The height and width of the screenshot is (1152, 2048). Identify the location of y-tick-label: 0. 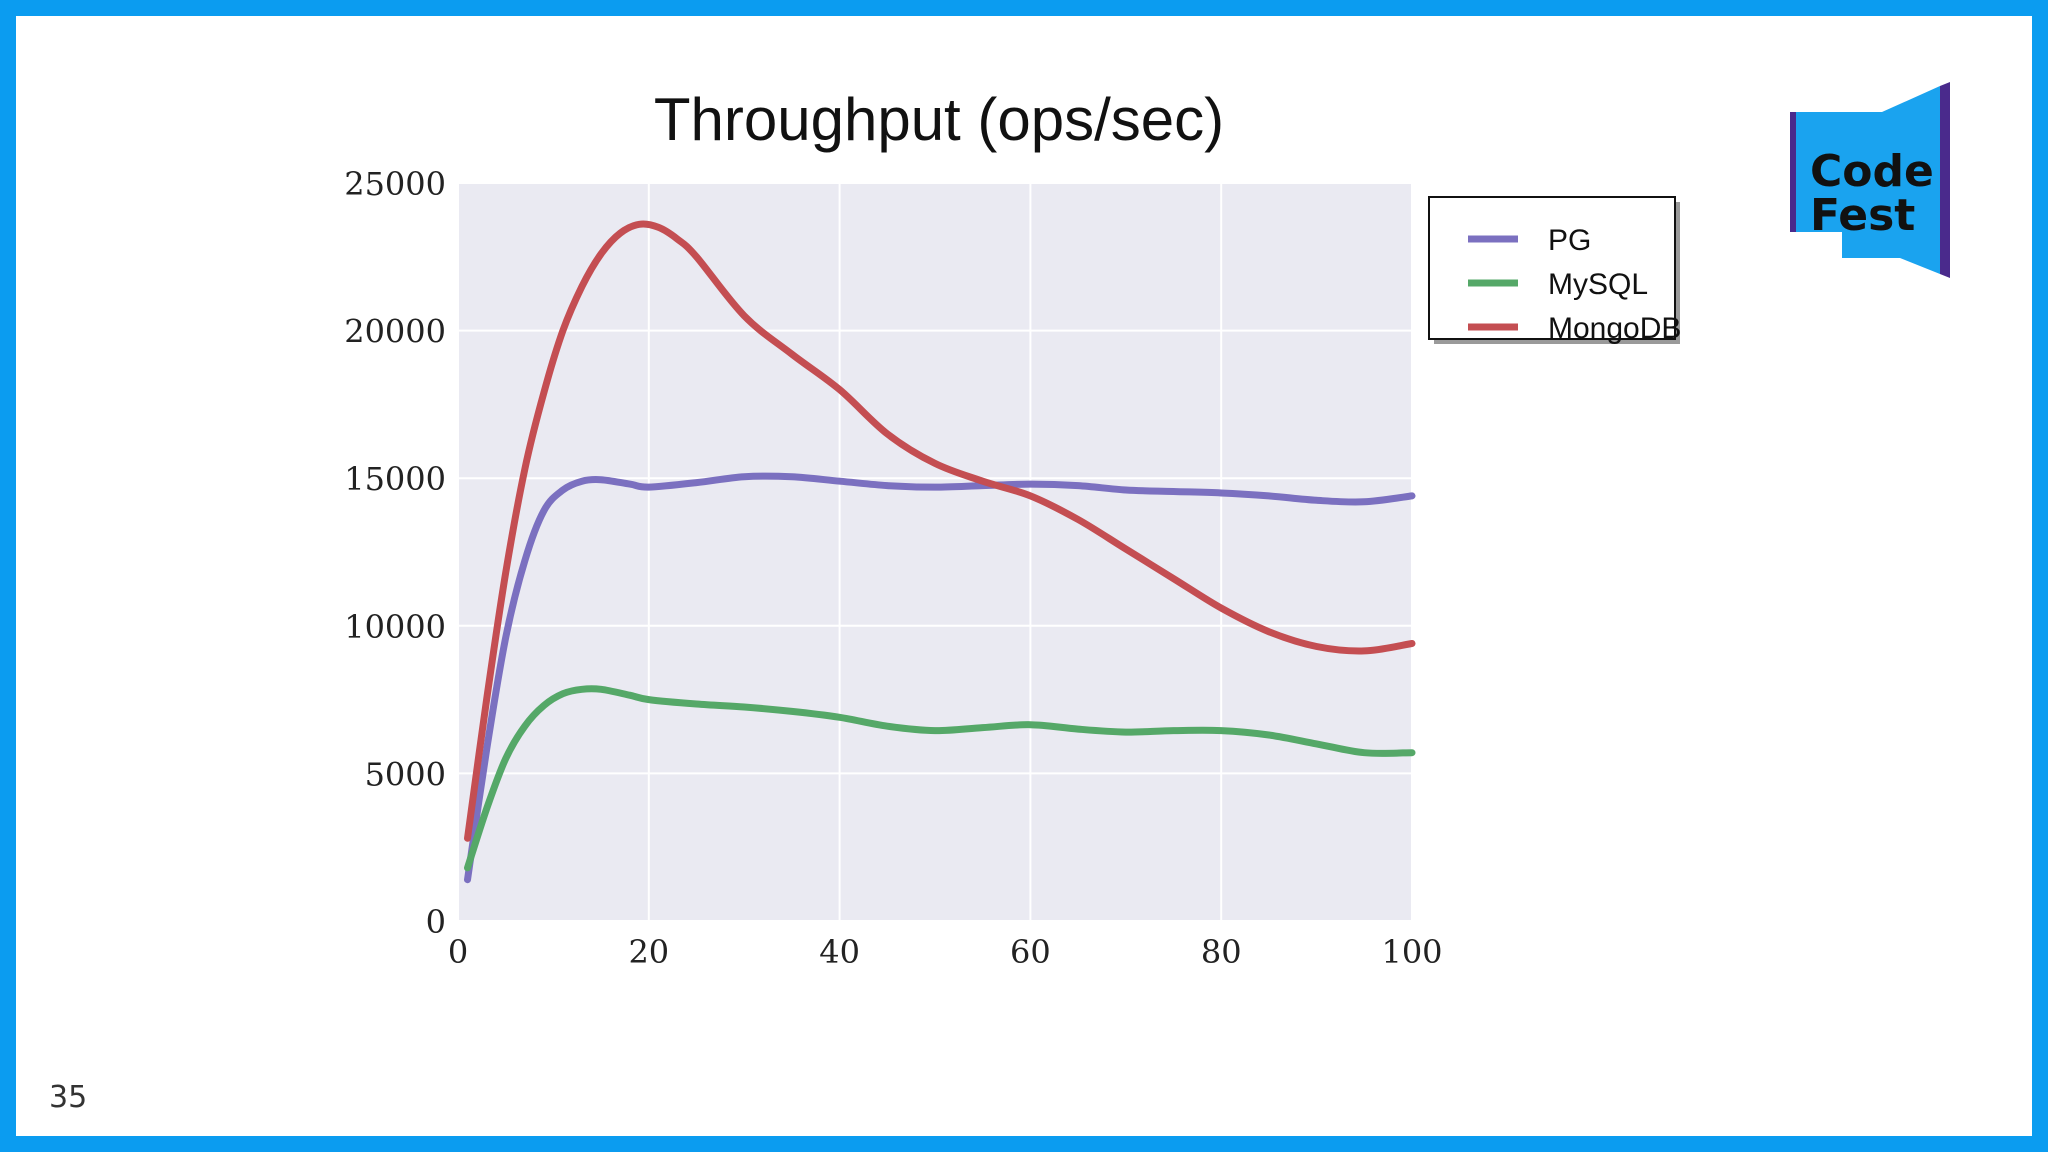
(436, 922).